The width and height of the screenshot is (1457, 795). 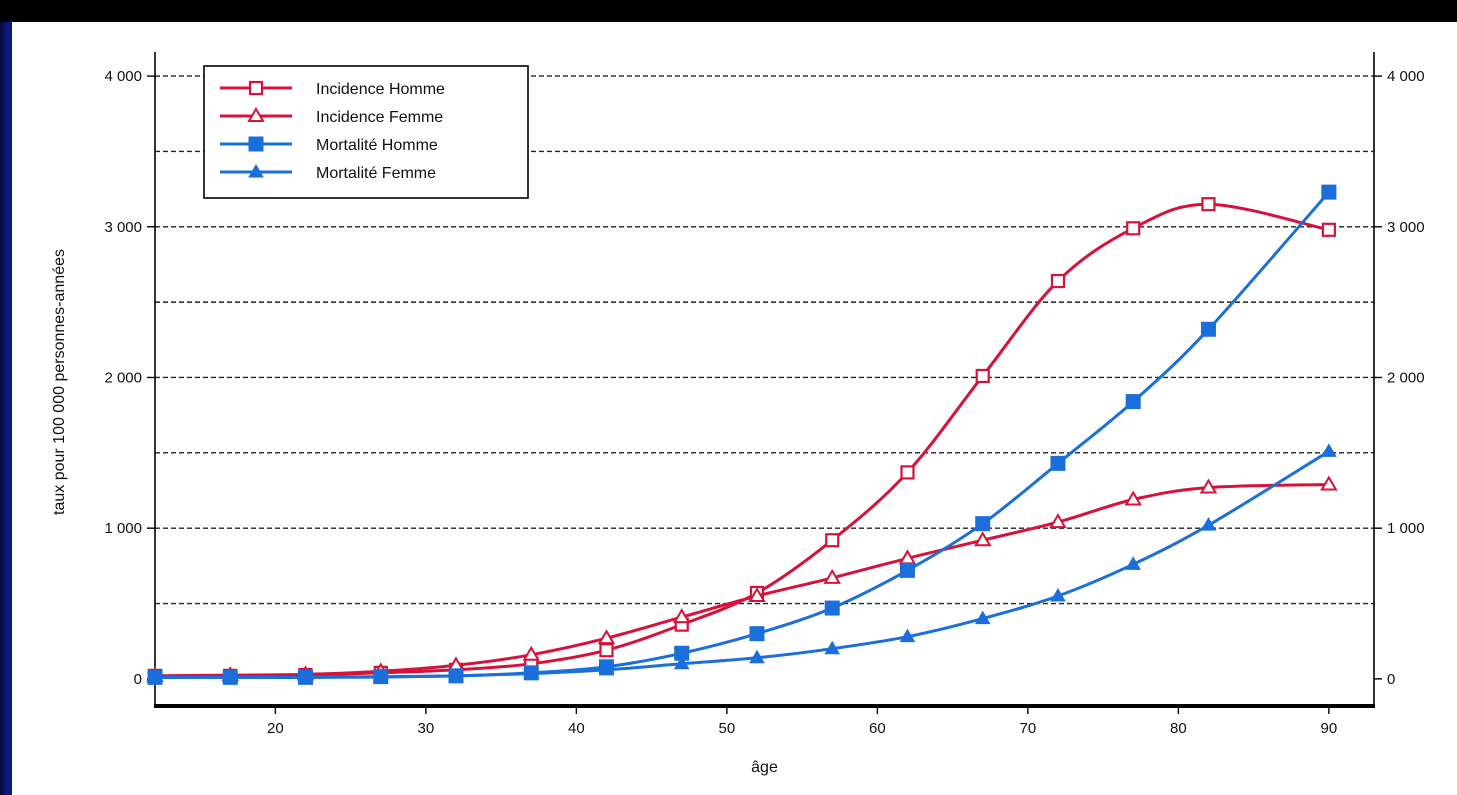 What do you see at coordinates (1028, 728) in the screenshot?
I see `x-tick-label: 70` at bounding box center [1028, 728].